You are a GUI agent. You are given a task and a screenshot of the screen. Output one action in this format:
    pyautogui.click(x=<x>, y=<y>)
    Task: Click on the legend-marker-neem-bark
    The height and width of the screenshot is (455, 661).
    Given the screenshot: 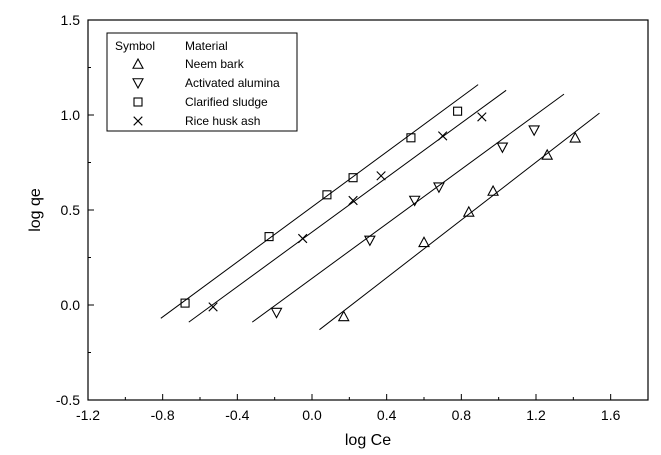 What is the action you would take?
    pyautogui.click(x=138, y=63)
    